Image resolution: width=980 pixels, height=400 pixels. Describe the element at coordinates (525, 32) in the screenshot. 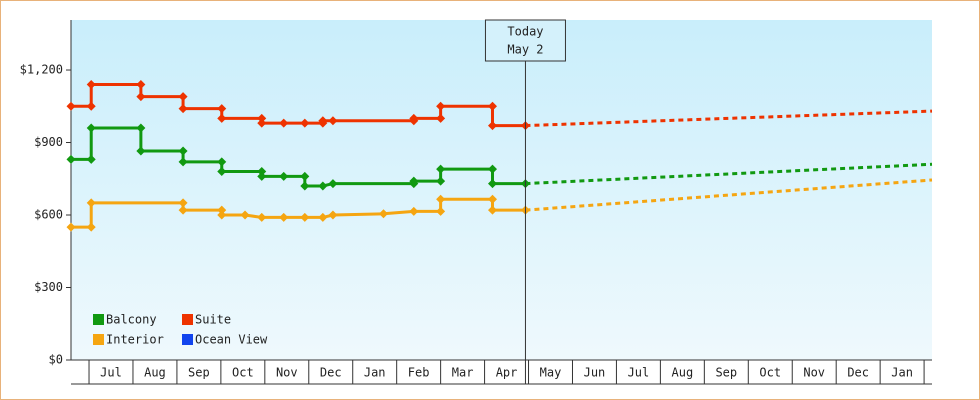

I see `today-label: Today` at that location.